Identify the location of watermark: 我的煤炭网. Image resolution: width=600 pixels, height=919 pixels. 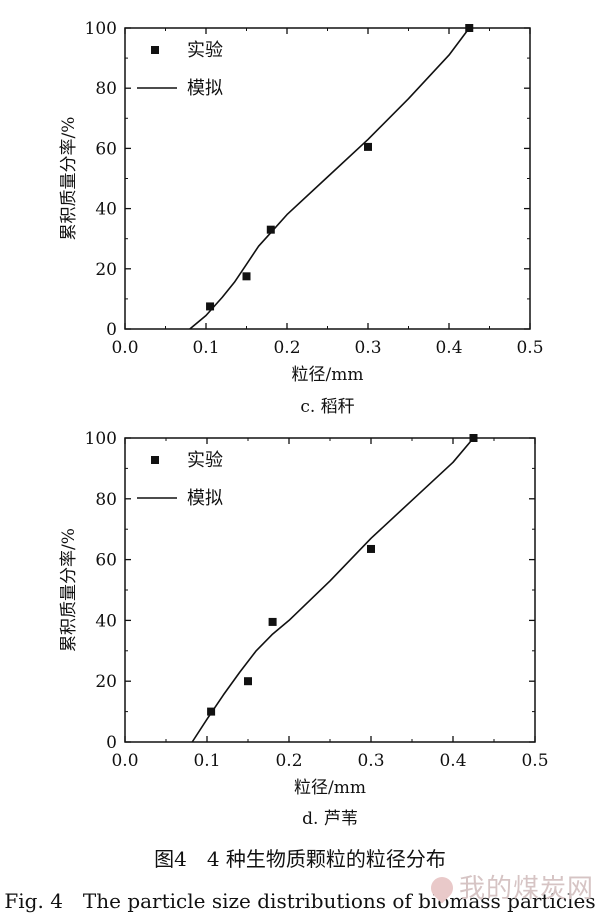
(510, 886).